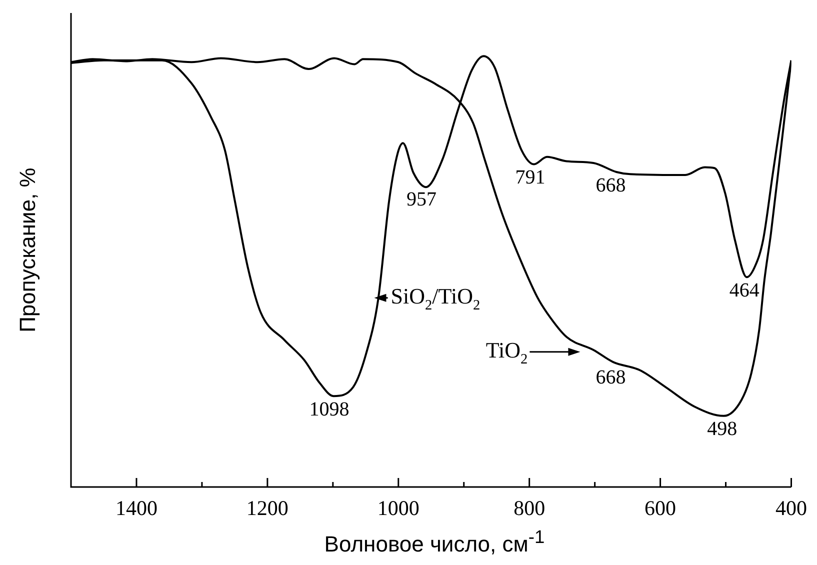 Image resolution: width=817 pixels, height=565 pixels. I want to click on x-tick-label: 800, so click(530, 508).